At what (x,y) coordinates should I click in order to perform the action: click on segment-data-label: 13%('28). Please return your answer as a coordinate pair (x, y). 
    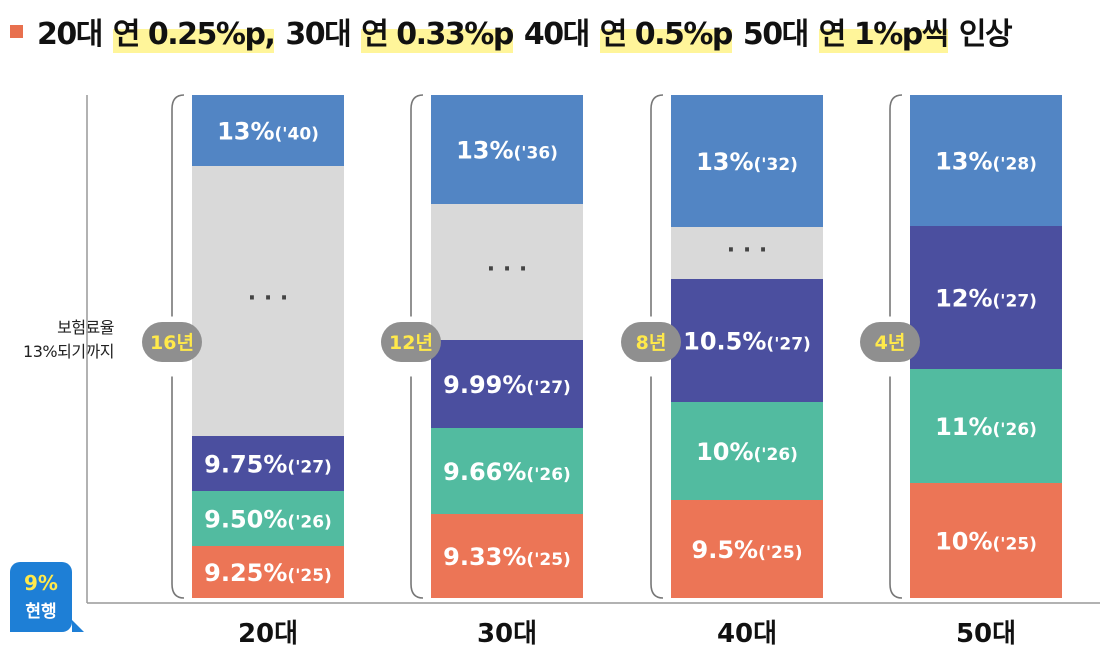
    Looking at the image, I should click on (986, 162).